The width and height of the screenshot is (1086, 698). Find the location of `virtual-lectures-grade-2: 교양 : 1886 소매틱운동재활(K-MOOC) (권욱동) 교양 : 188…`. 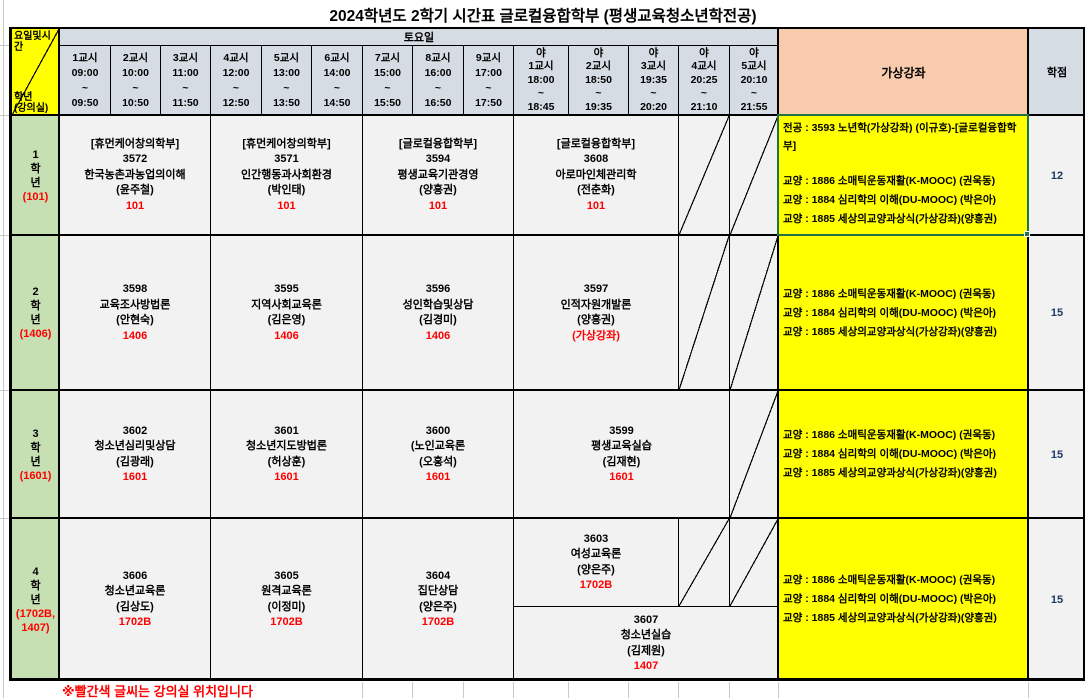

virtual-lectures-grade-2: 교양 : 1886 소매틱운동재활(K-MOOC) (권욱동) 교양 : 188… is located at coordinates (903, 312).